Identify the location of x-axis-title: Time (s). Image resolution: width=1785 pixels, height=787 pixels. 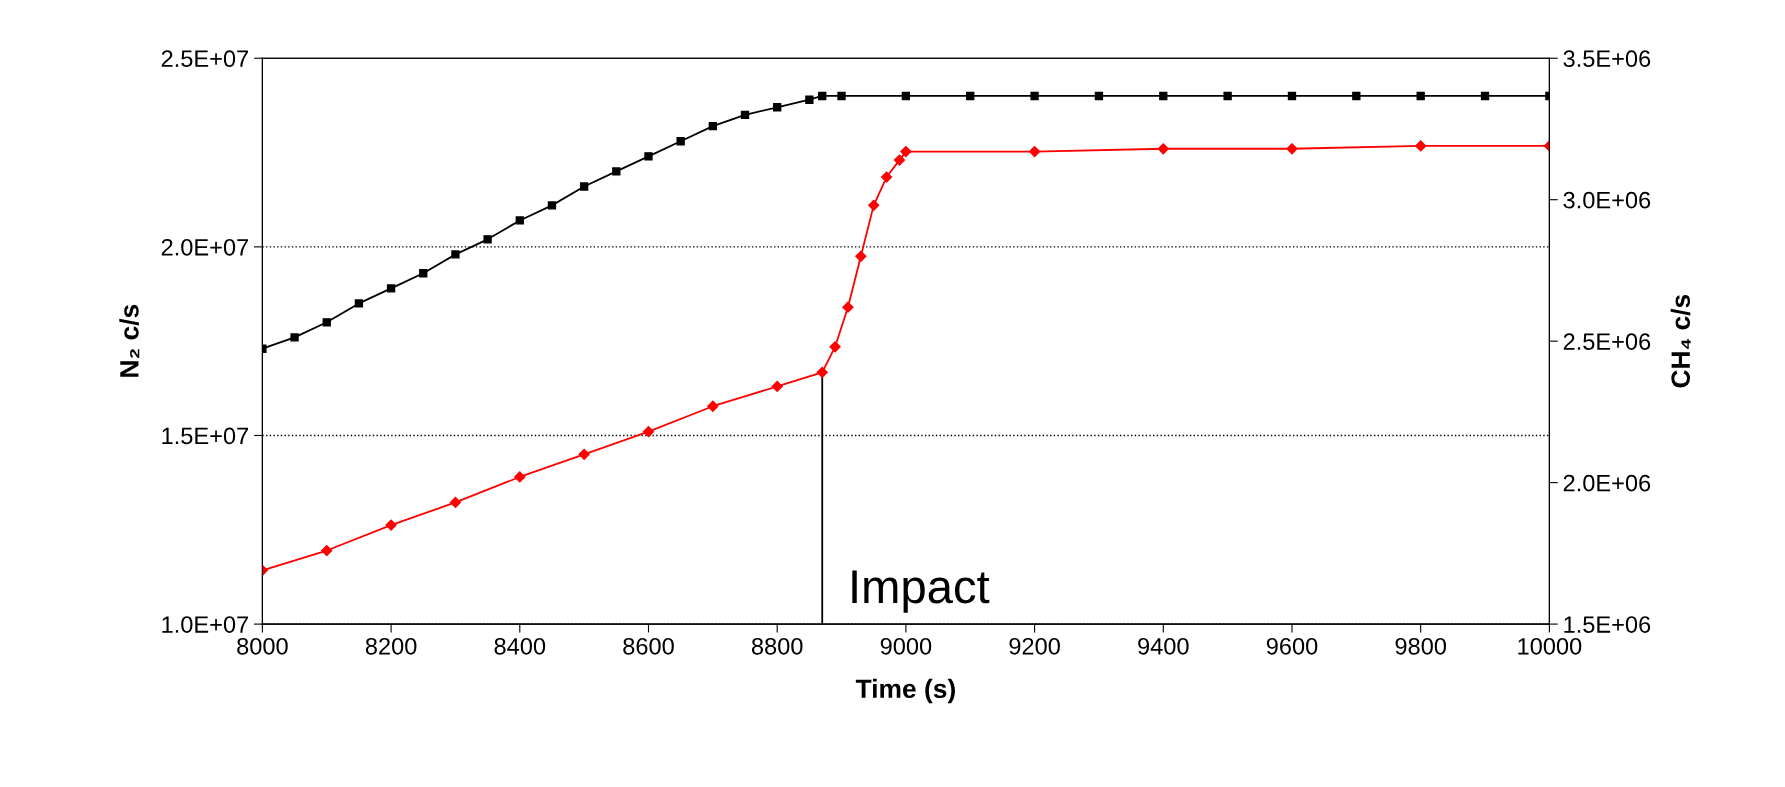
(905, 691).